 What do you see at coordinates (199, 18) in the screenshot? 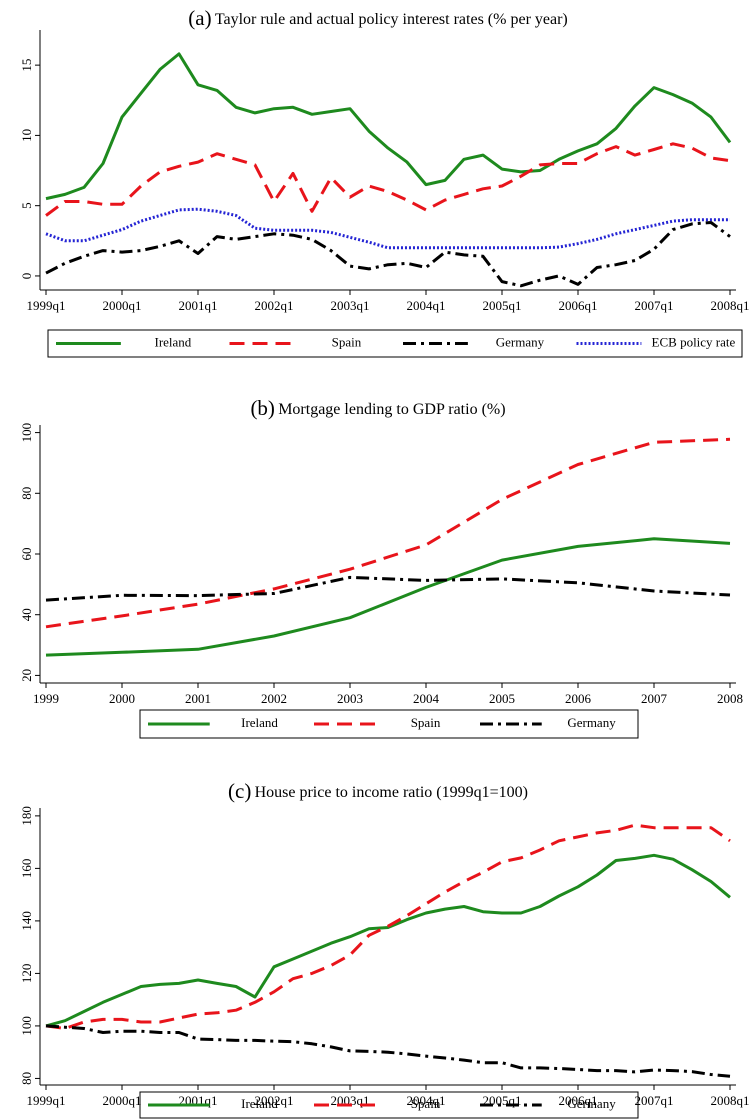
I see `panel-label: (a)` at bounding box center [199, 18].